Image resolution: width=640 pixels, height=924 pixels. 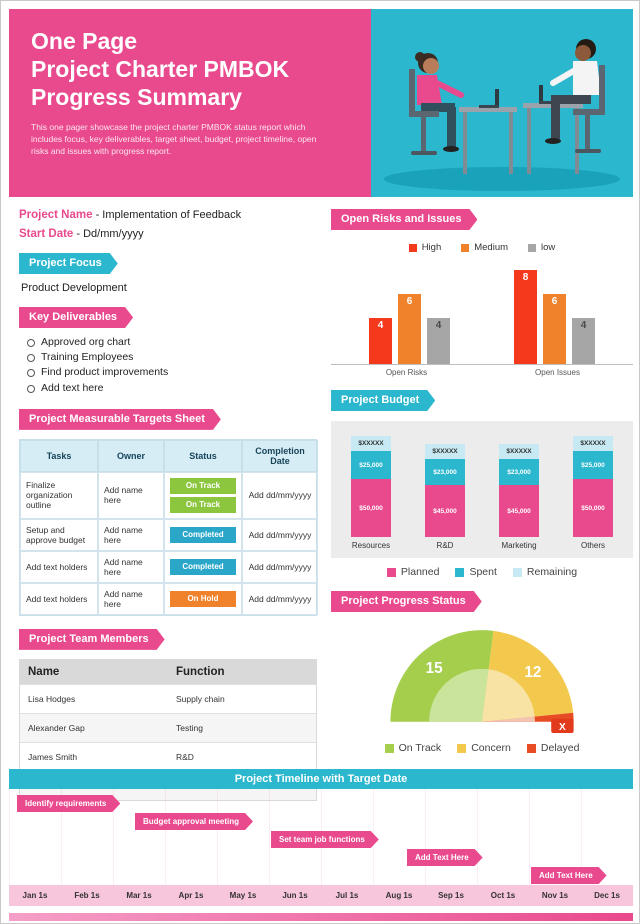 I want to click on member-function: R&D, so click(x=185, y=756).